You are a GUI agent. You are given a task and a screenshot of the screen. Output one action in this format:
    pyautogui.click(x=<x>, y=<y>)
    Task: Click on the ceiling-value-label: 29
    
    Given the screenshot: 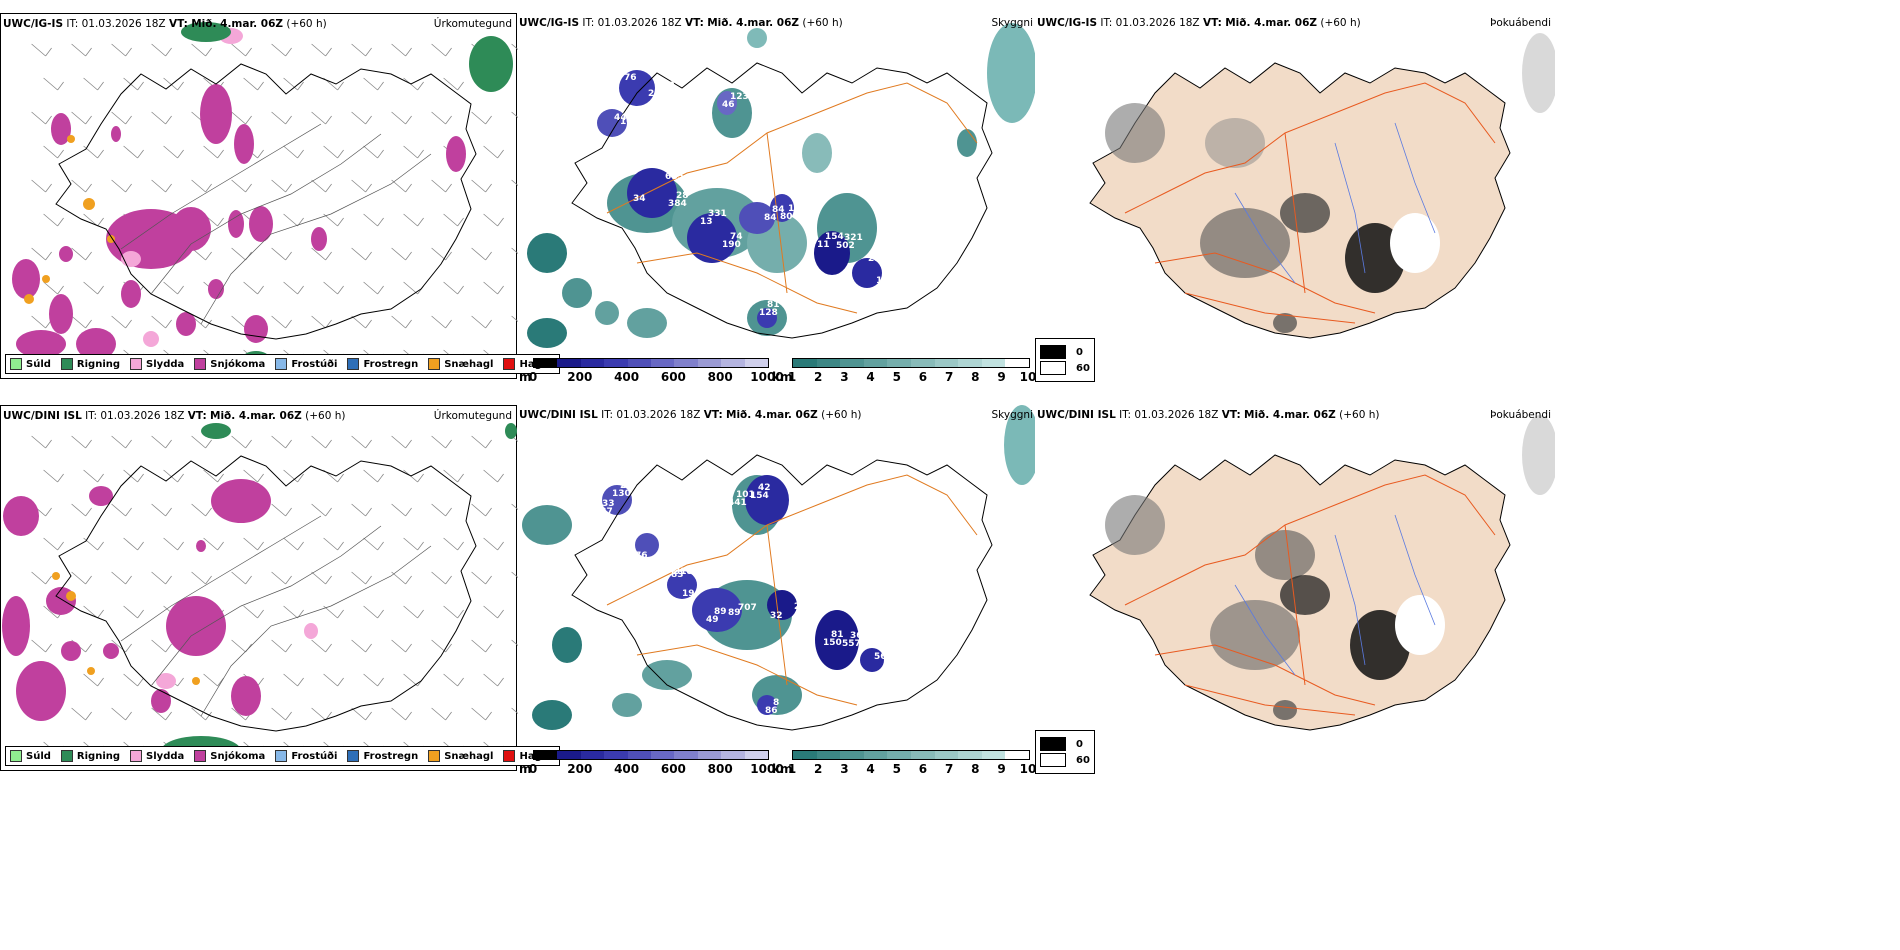 What is the action you would take?
    pyautogui.click(x=654, y=94)
    